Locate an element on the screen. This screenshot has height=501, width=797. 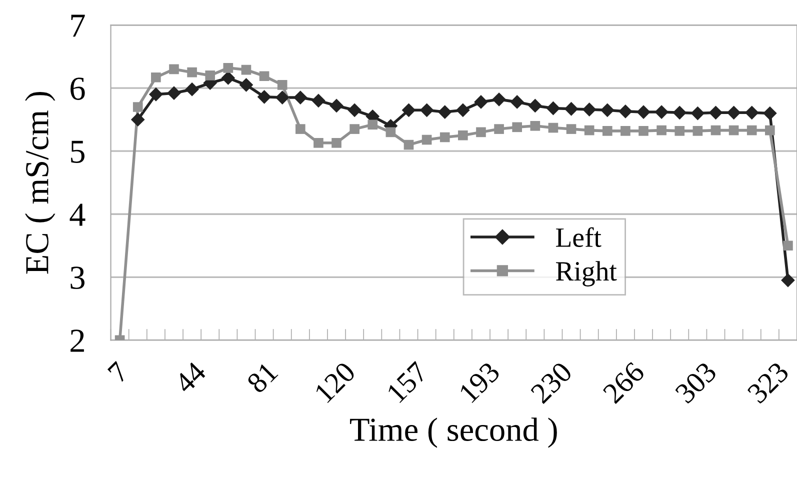
y-tick-label: 2 is located at coordinates (77, 341).